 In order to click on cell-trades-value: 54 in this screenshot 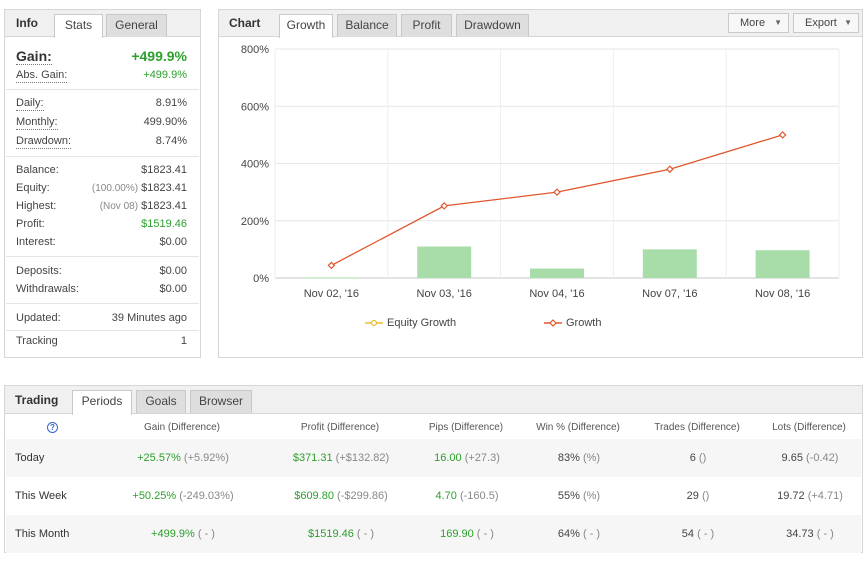, I will do `click(688, 534)`.